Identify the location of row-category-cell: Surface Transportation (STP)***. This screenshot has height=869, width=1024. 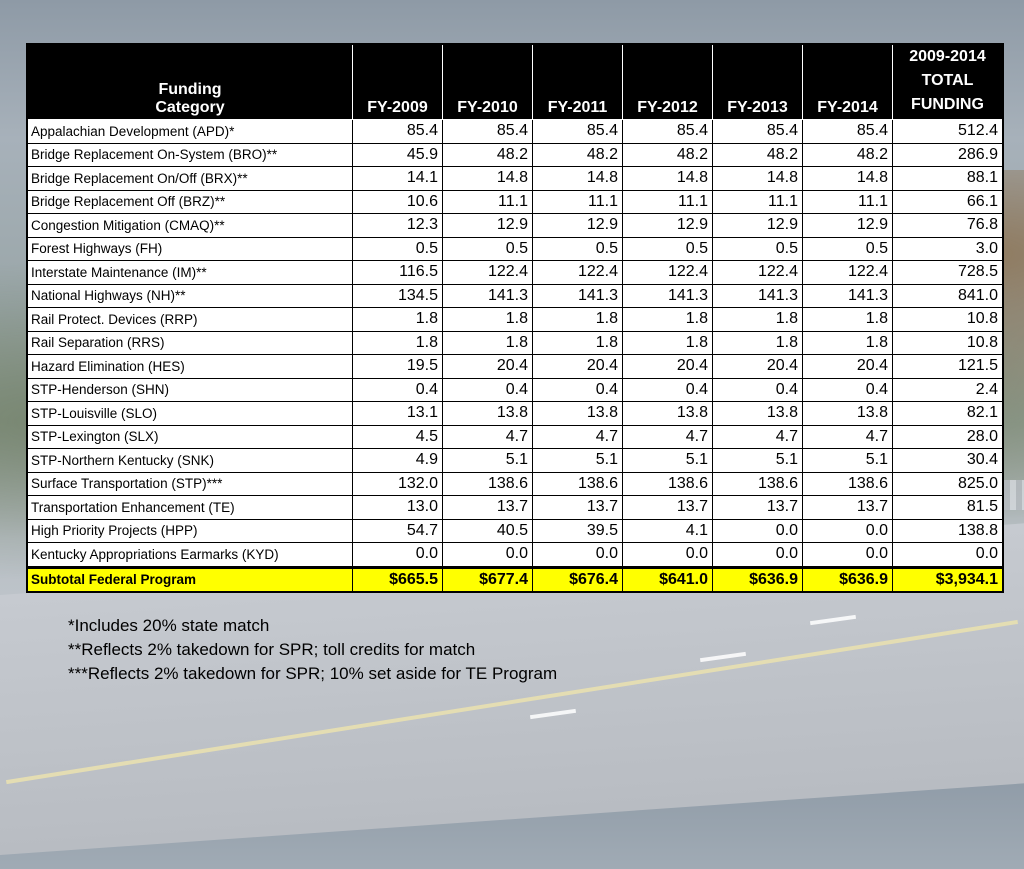
(189, 483).